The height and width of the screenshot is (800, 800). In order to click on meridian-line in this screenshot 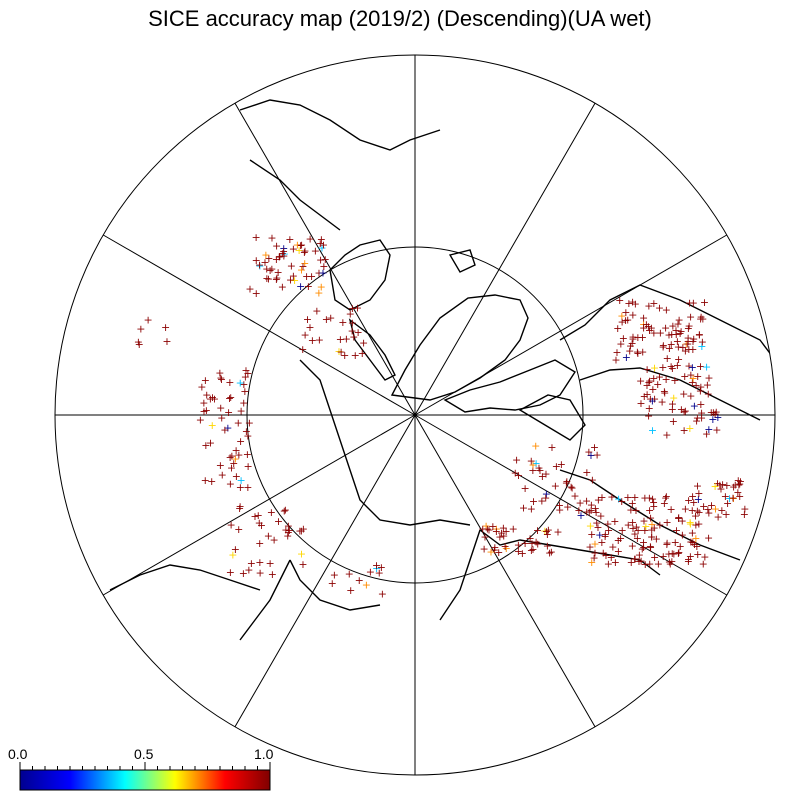, I will do `click(259, 325)`.